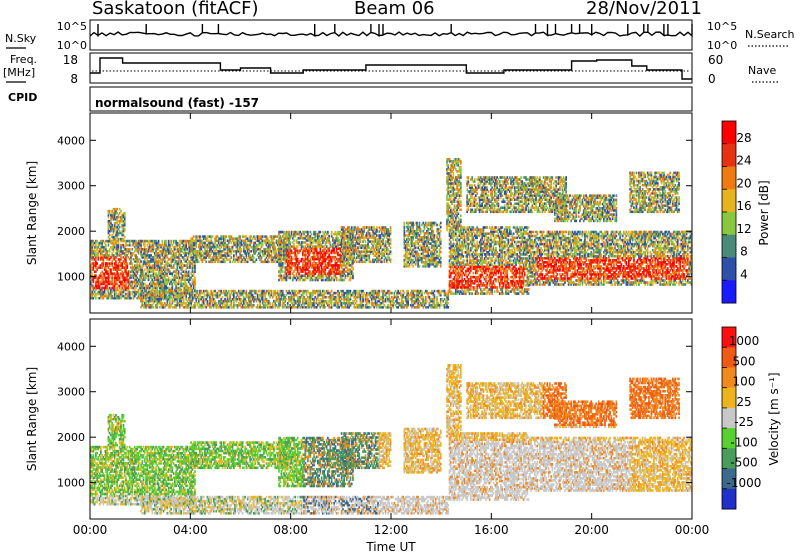  Describe the element at coordinates (400, 35) in the screenshot. I see `nsky-panel: N.Sky 10^5 10^0 10^5 10^0 N.Search` at that location.